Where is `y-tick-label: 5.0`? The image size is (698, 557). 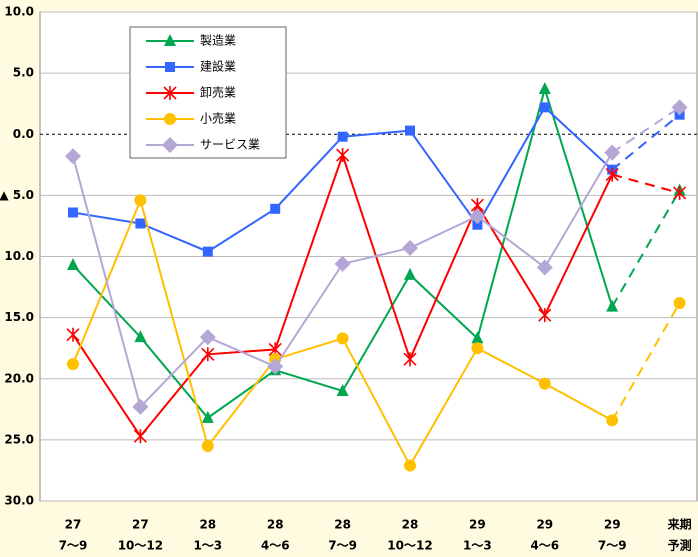 y-tick-label: 5.0 is located at coordinates (23, 73).